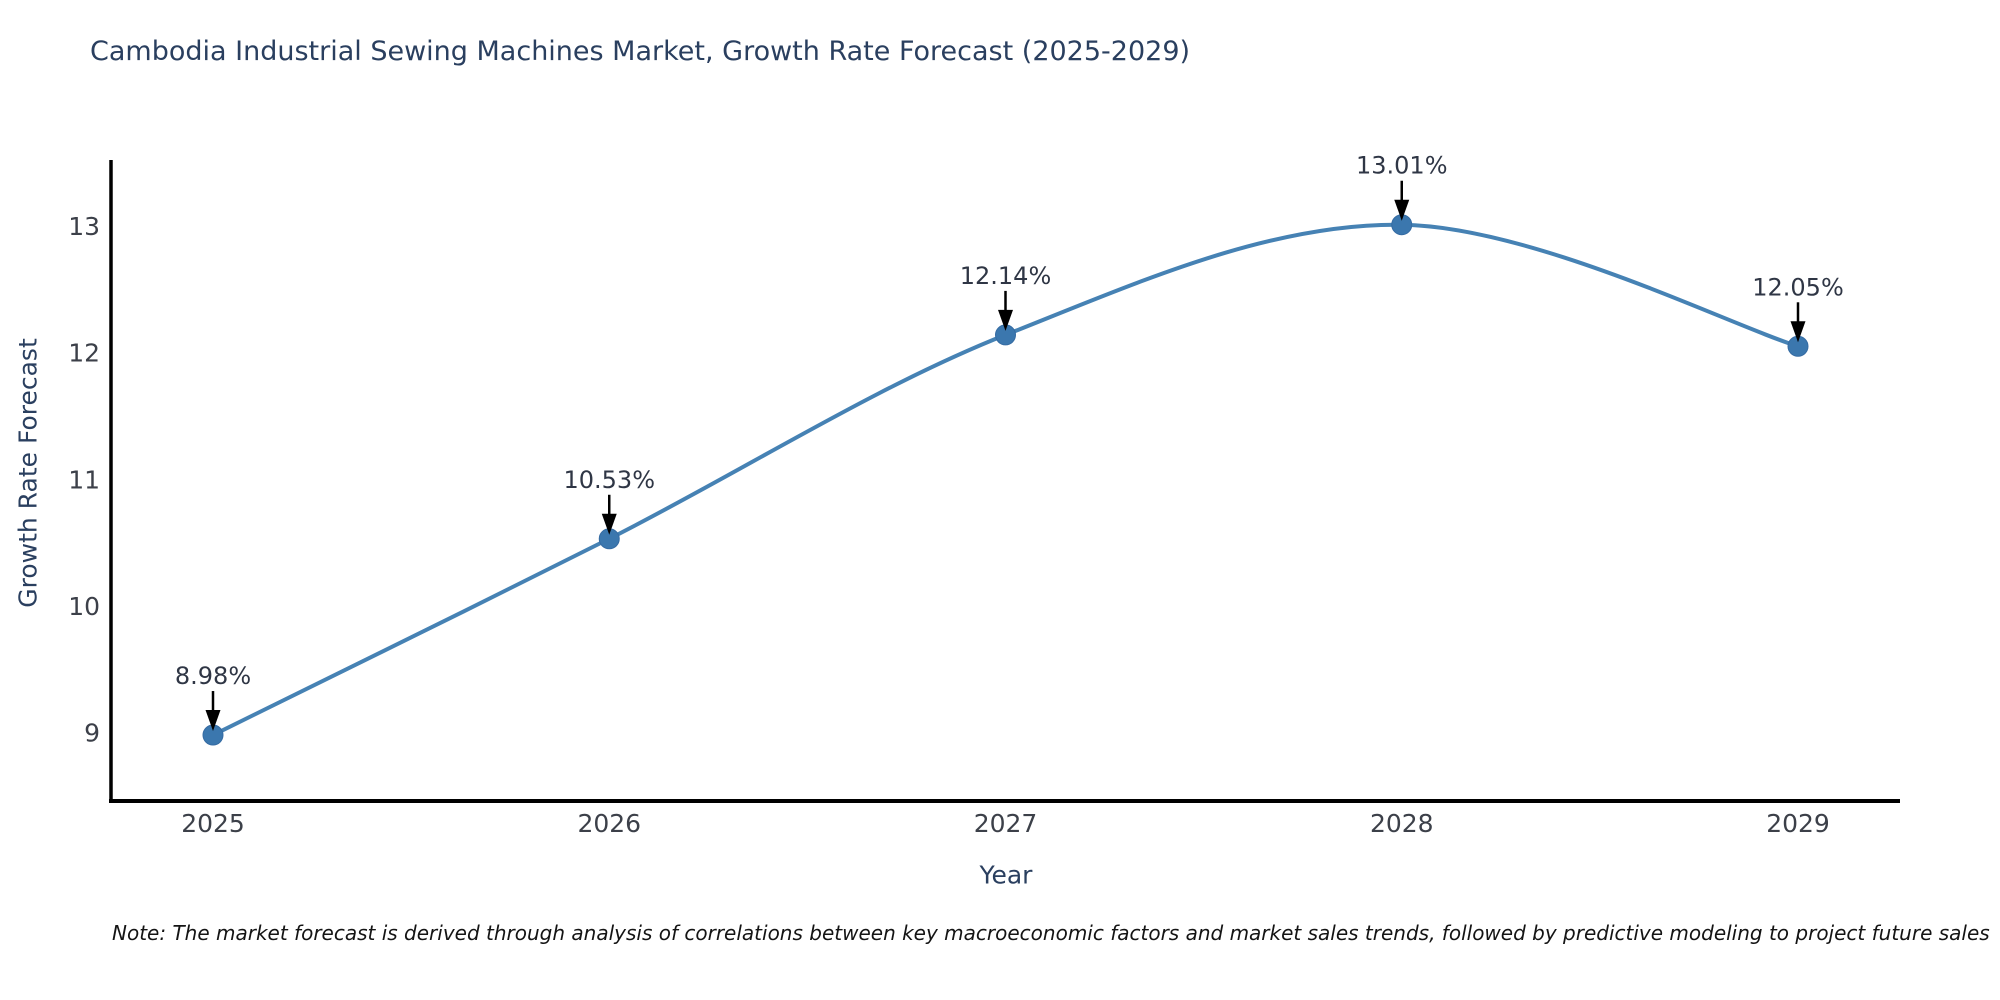 The width and height of the screenshot is (2000, 1000). What do you see at coordinates (92, 733) in the screenshot?
I see `y-tick-label: 9` at bounding box center [92, 733].